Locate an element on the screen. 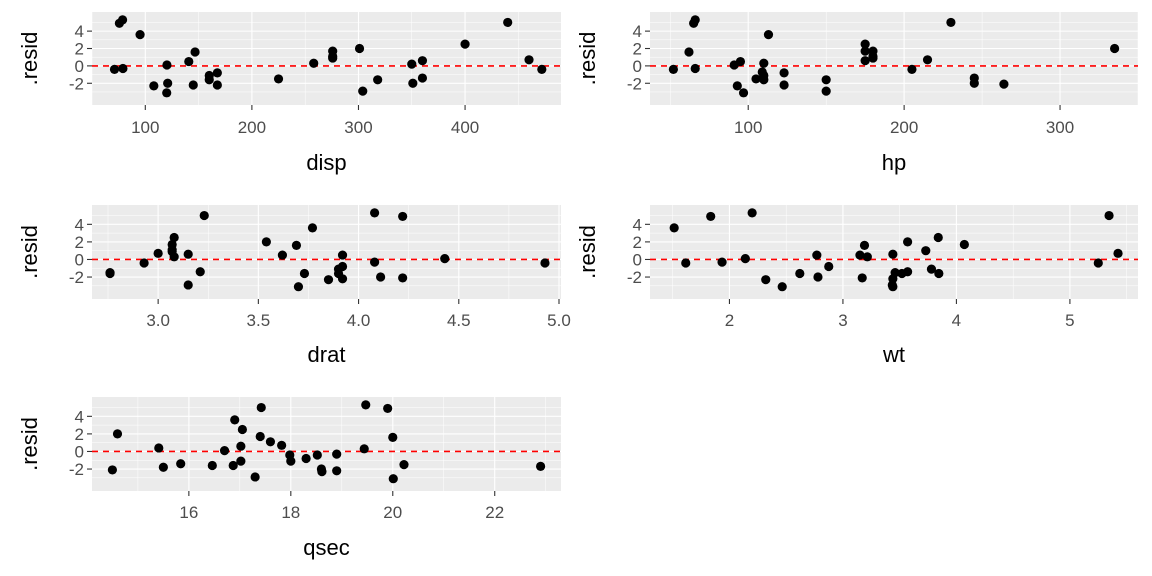 The image size is (1152, 576). x-tick-label: 22 is located at coordinates (494, 512).